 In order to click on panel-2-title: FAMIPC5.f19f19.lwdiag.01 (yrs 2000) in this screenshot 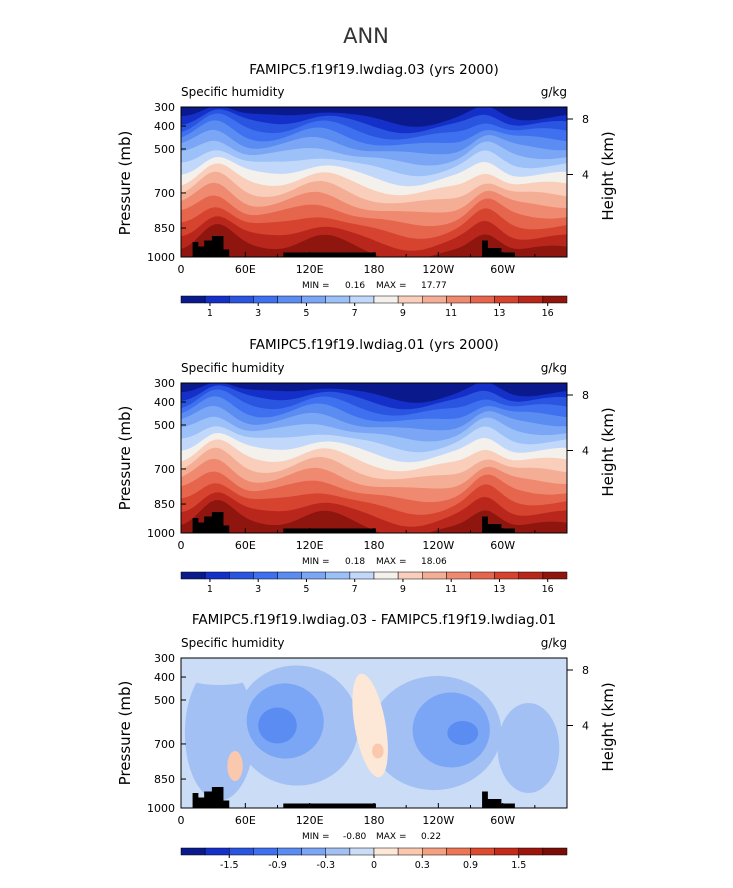, I will do `click(373, 345)`.